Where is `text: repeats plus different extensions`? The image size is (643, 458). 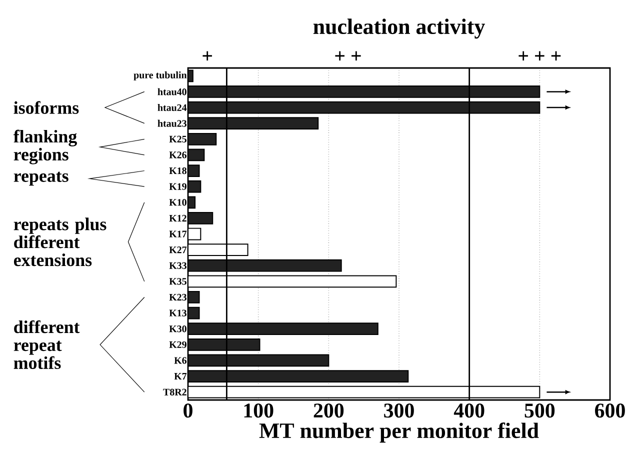
text: repeats plus different extensions is located at coordinates (60, 242).